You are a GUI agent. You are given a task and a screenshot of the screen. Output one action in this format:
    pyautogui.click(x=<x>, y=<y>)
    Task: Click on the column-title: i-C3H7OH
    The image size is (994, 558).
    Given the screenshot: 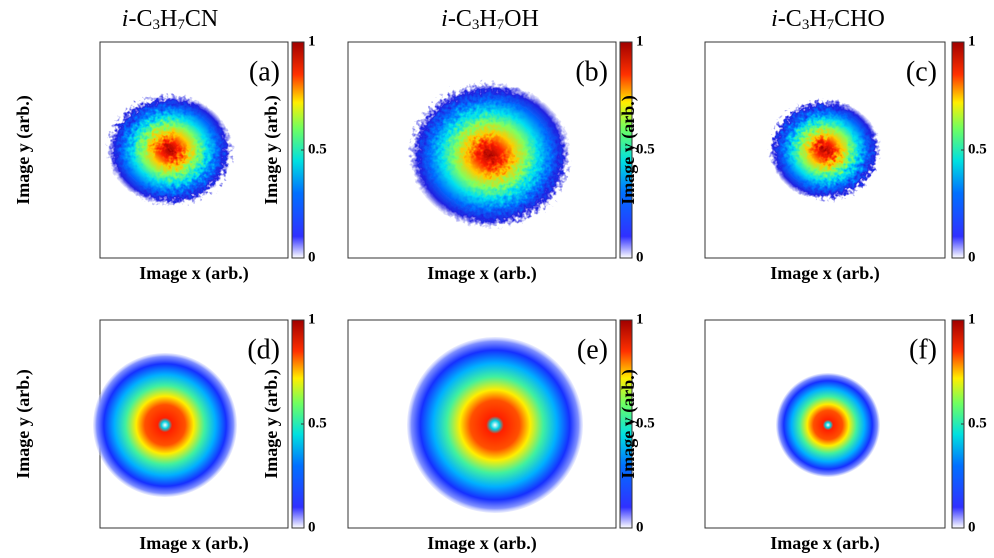 What is the action you would take?
    pyautogui.click(x=490, y=20)
    